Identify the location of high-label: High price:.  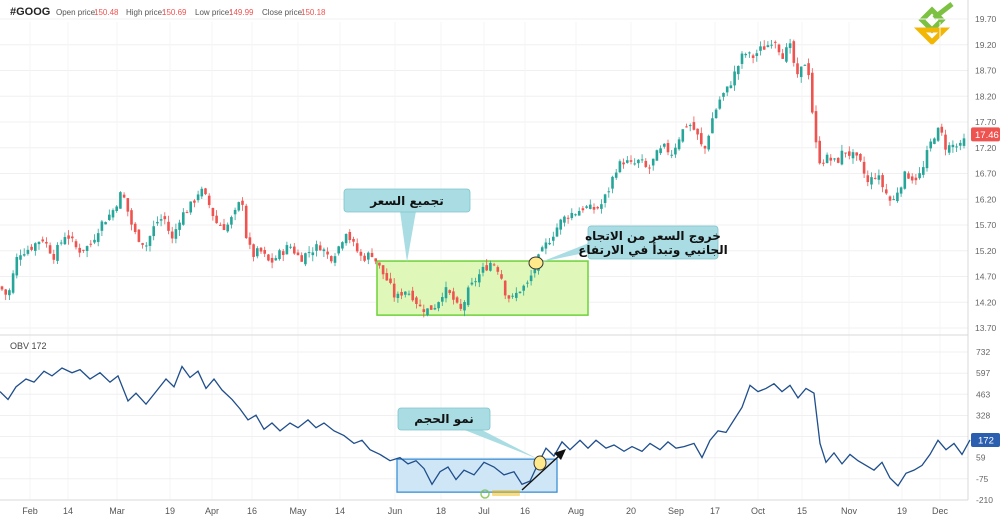
(145, 12).